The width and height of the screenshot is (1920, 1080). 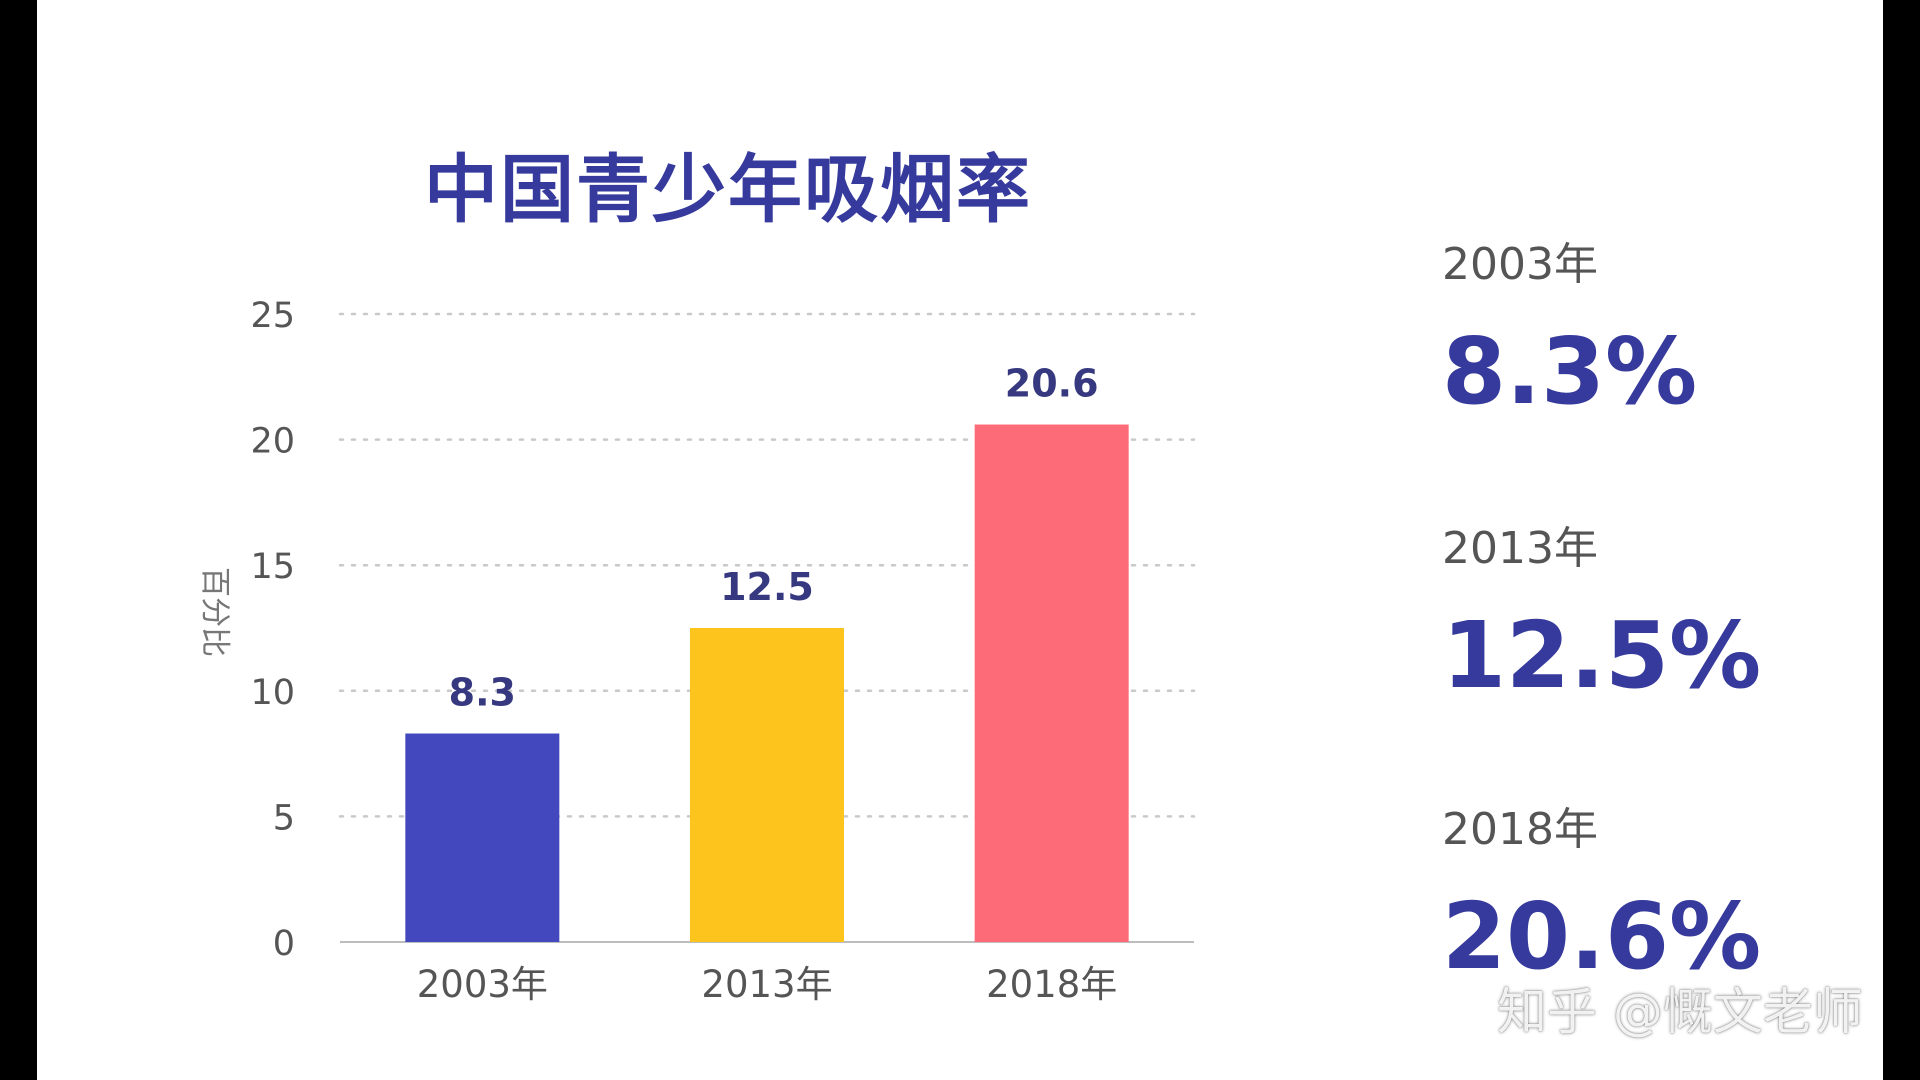 I want to click on x-tick-label: 2018年, so click(x=1051, y=984).